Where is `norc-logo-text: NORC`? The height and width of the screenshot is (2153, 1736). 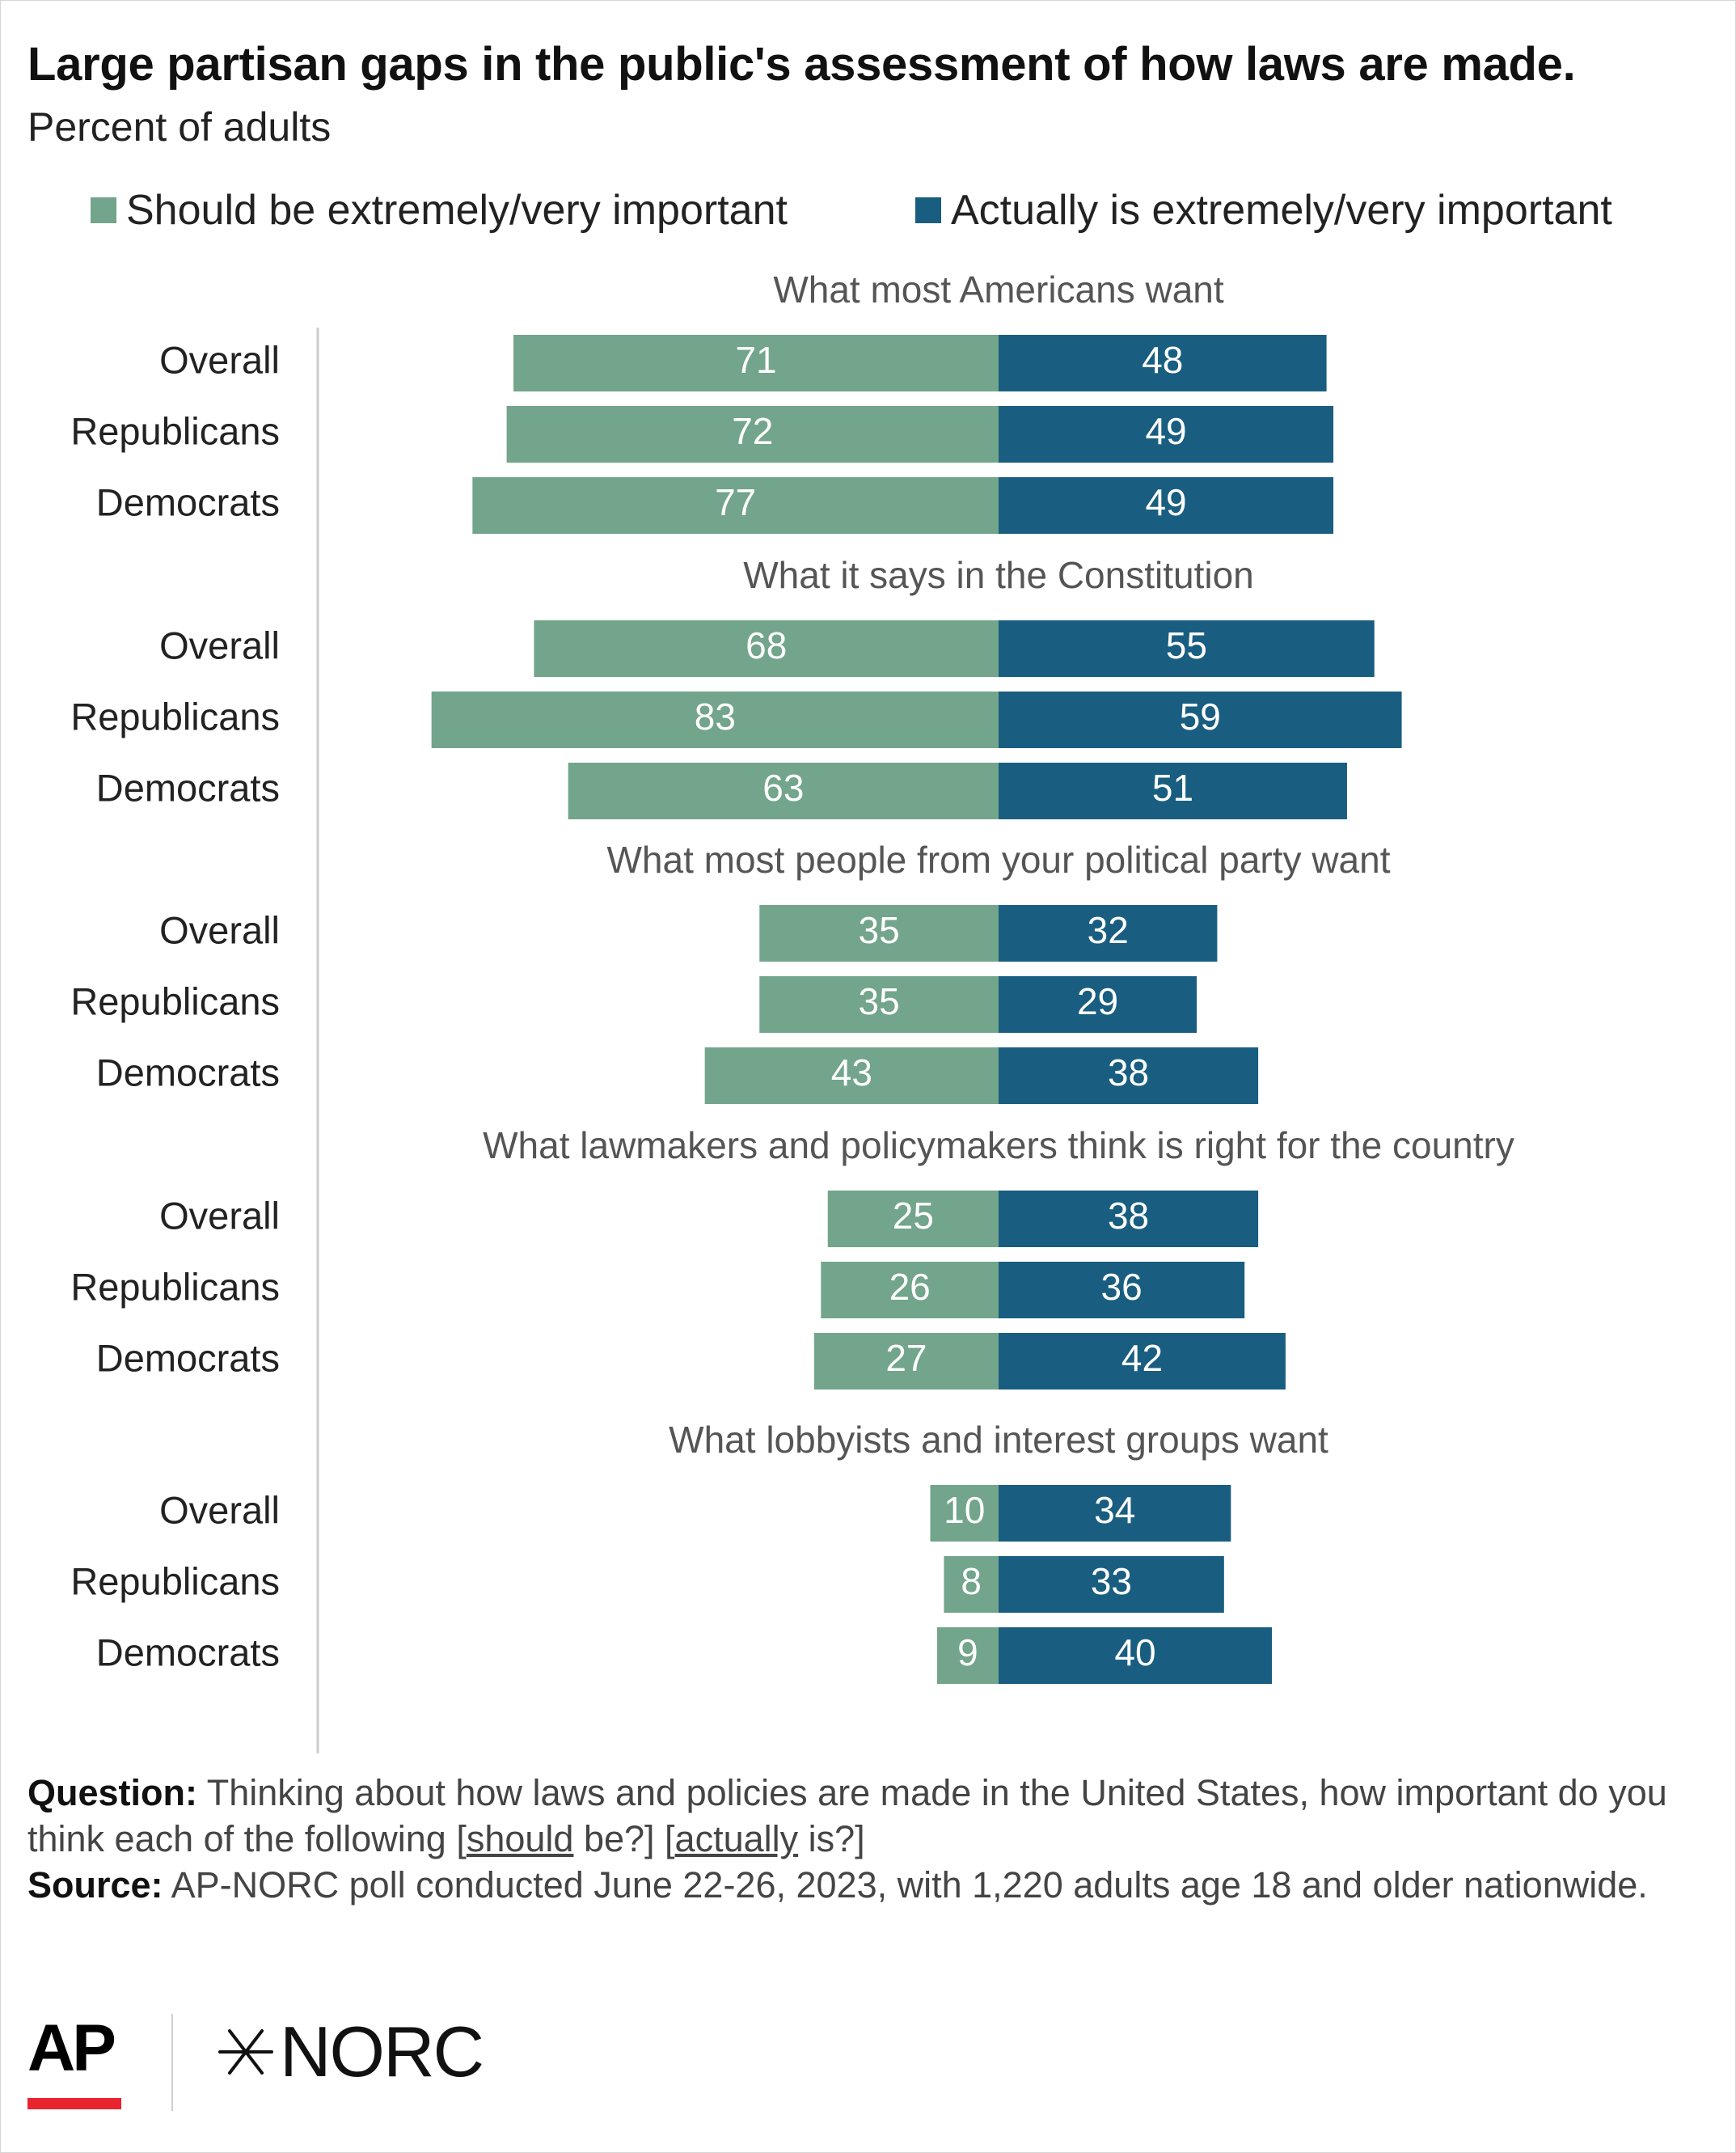 norc-logo-text: NORC is located at coordinates (382, 2051).